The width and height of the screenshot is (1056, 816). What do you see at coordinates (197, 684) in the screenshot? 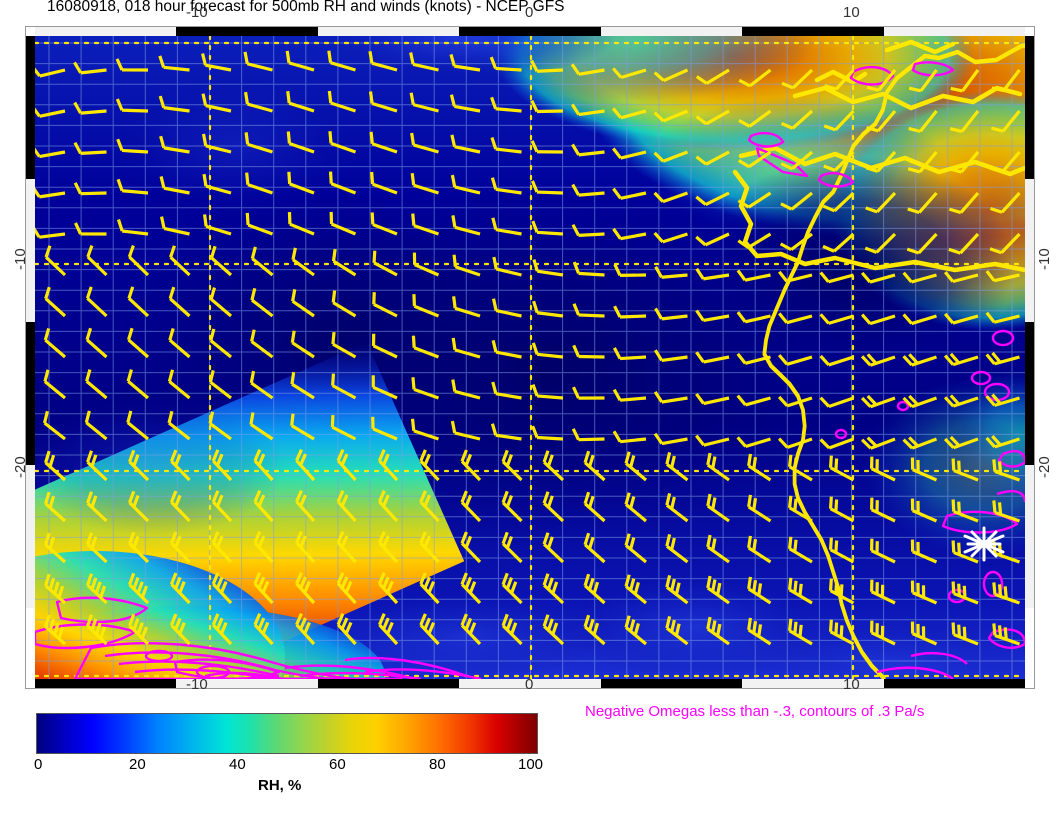
I see `x-tick-bottom-1: -10` at bounding box center [197, 684].